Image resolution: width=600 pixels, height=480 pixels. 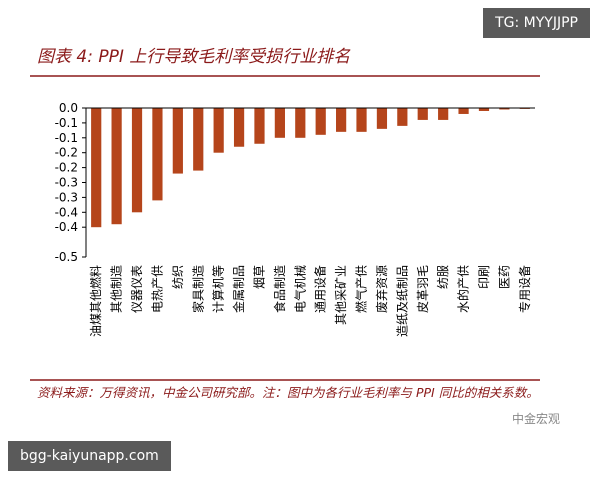 What do you see at coordinates (423, 289) in the screenshot?
I see `x-tick-label: 皮革羽毛` at bounding box center [423, 289].